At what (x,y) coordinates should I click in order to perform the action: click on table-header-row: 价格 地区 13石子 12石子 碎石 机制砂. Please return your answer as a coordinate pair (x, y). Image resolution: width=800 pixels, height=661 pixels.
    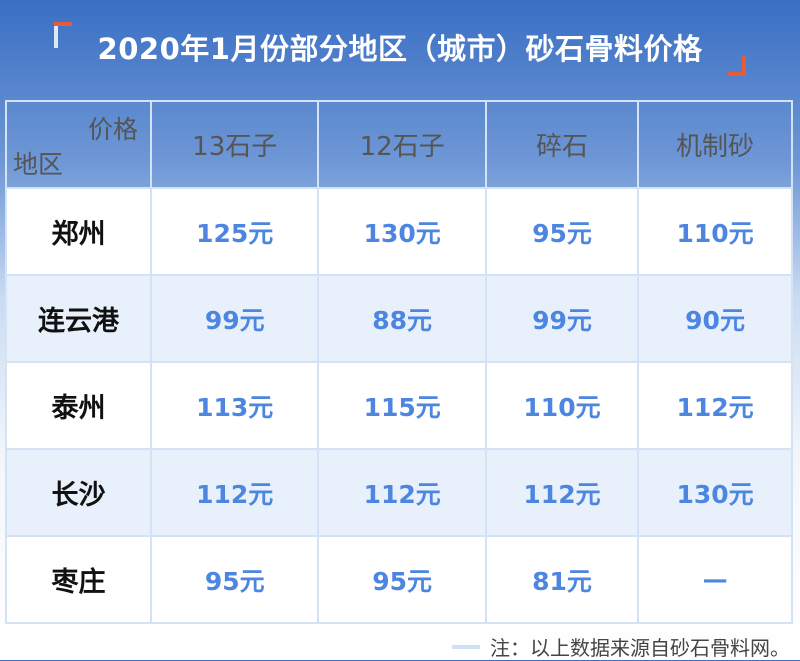
    Looking at the image, I should click on (399, 144).